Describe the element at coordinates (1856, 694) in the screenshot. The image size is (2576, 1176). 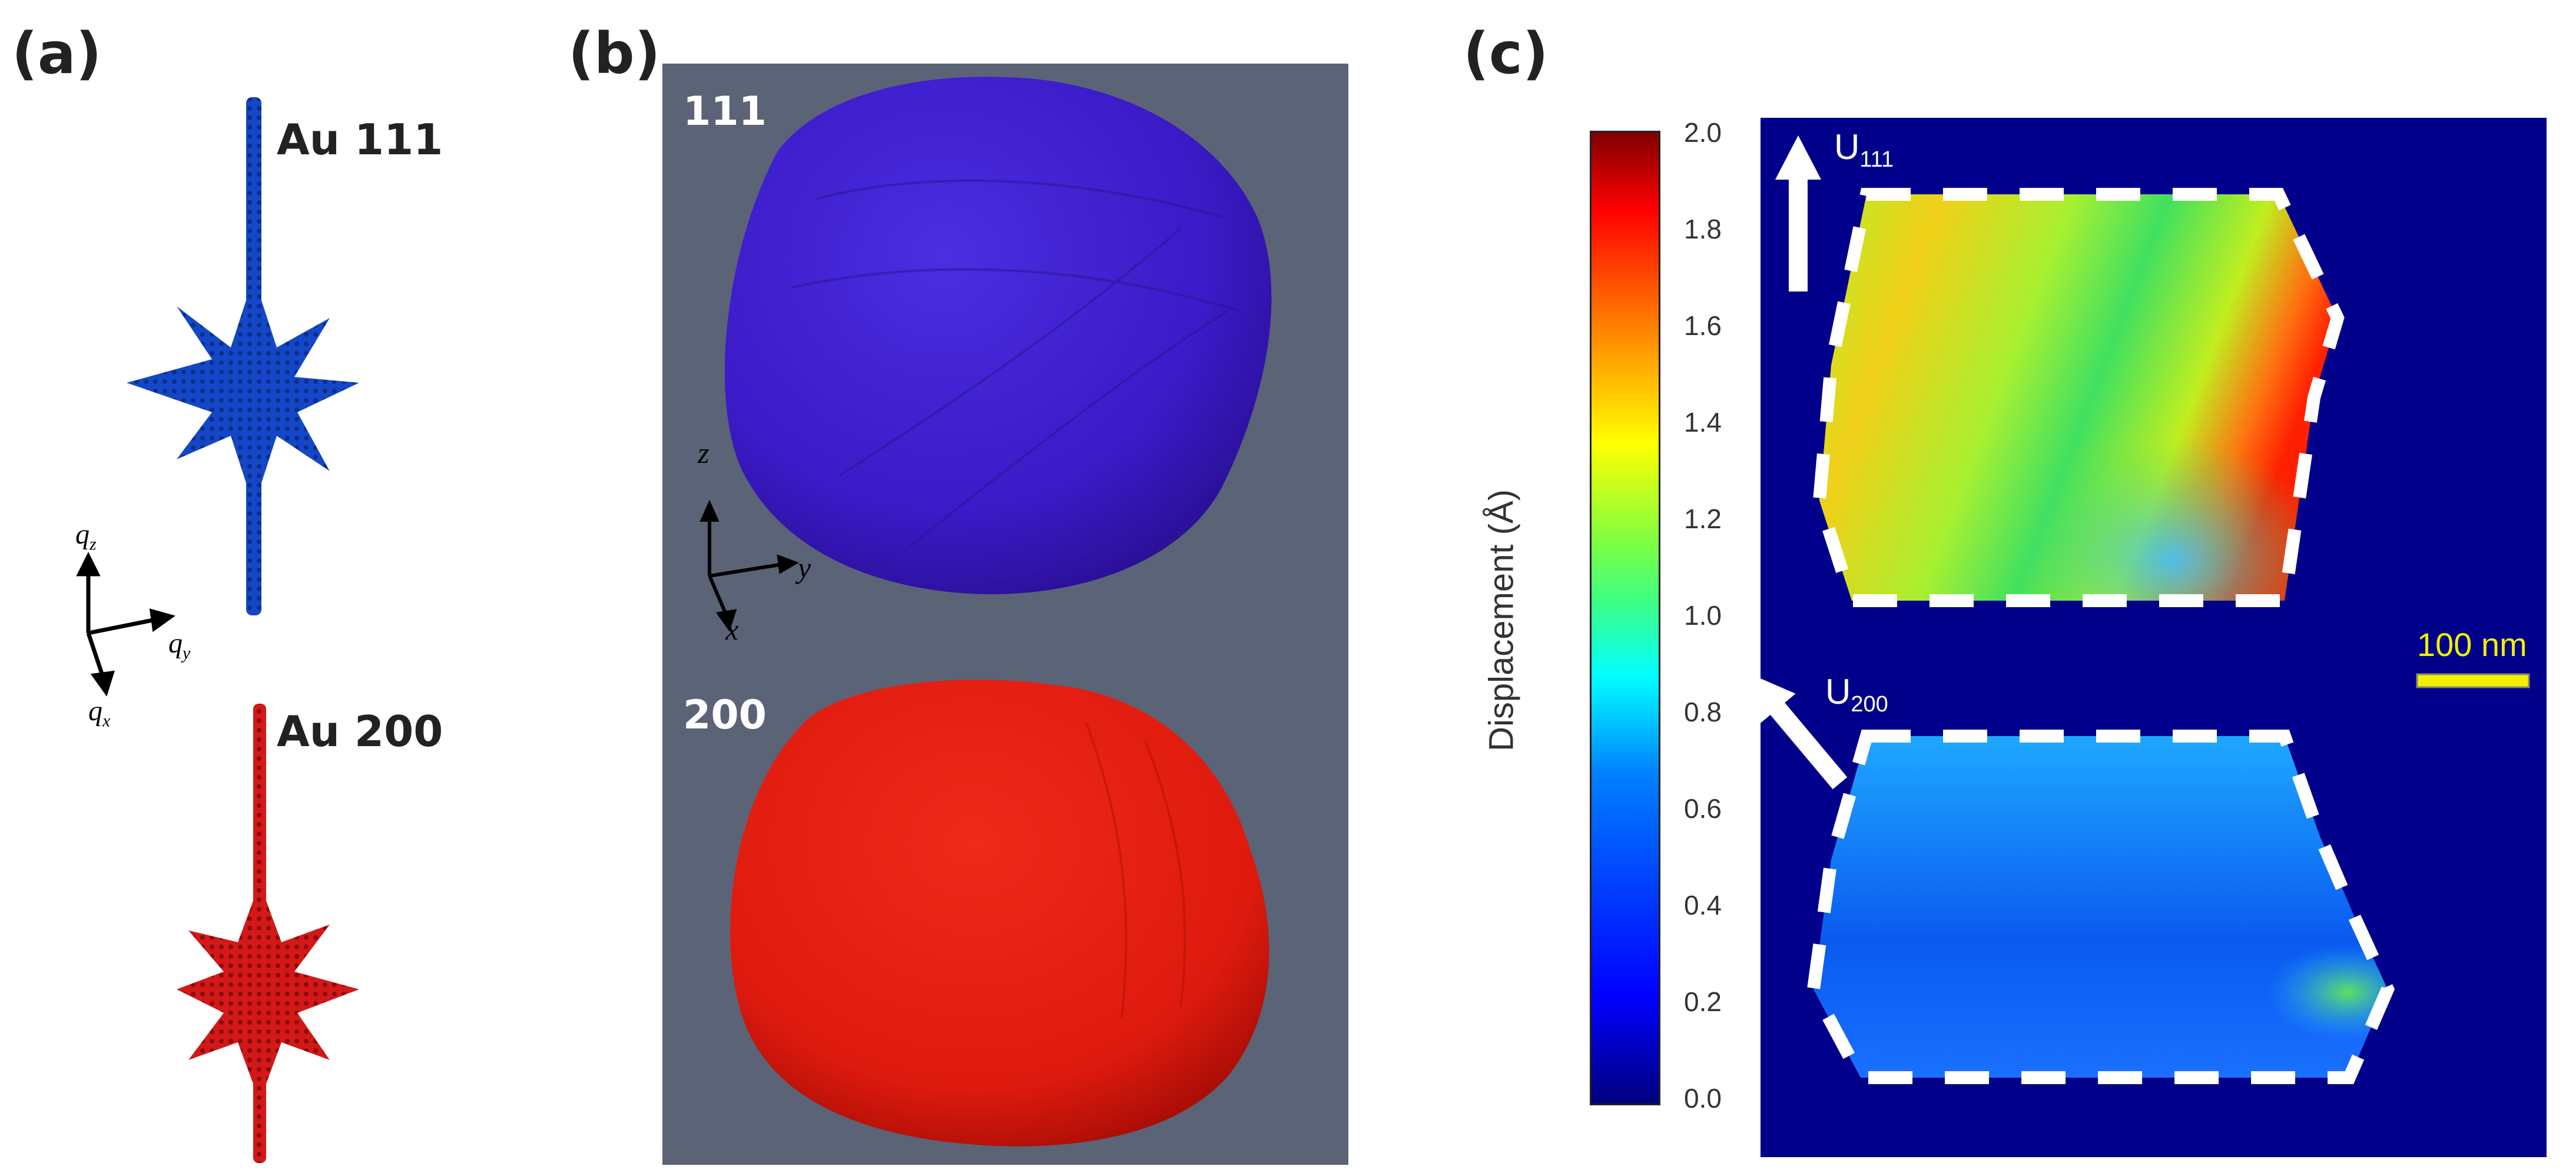
I see `u200-label: U200` at that location.